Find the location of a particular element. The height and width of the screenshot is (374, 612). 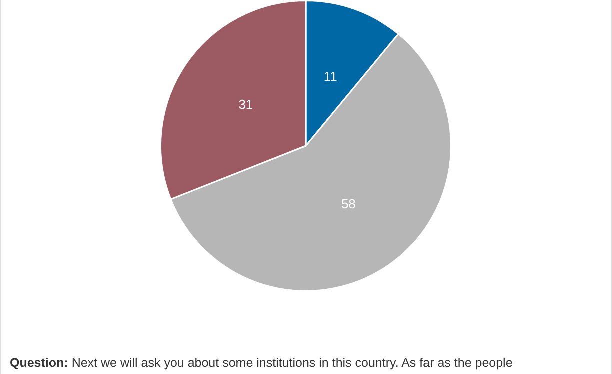

data-label: 58 is located at coordinates (348, 204).